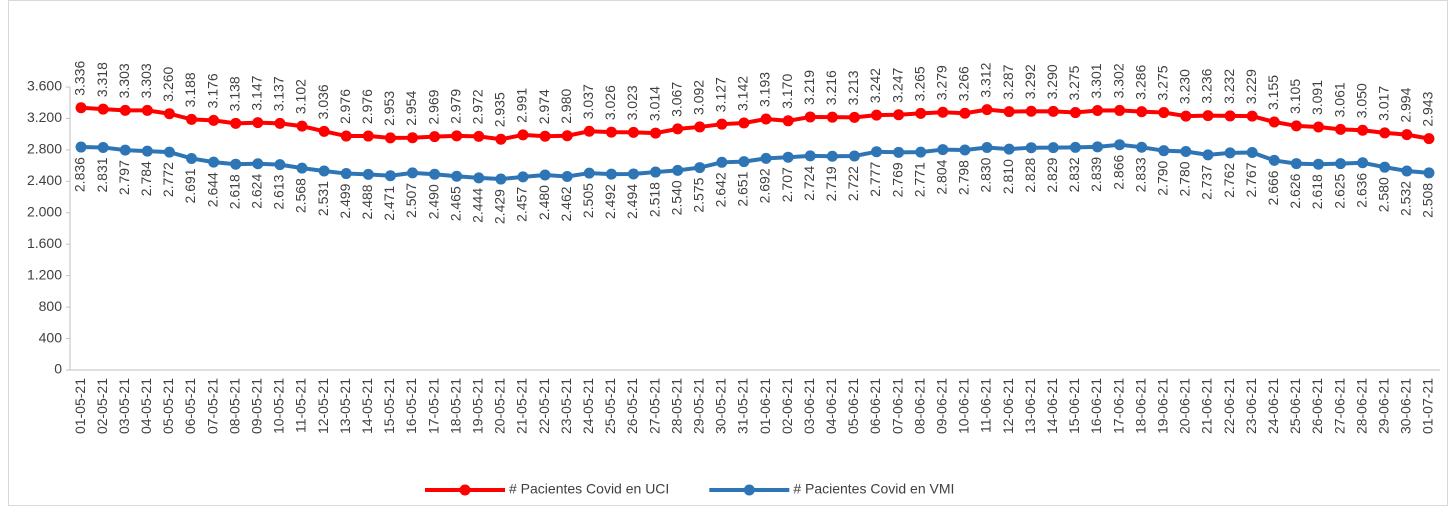 Image resolution: width=1448 pixels, height=506 pixels. I want to click on data-label: 2.626, so click(1295, 190).